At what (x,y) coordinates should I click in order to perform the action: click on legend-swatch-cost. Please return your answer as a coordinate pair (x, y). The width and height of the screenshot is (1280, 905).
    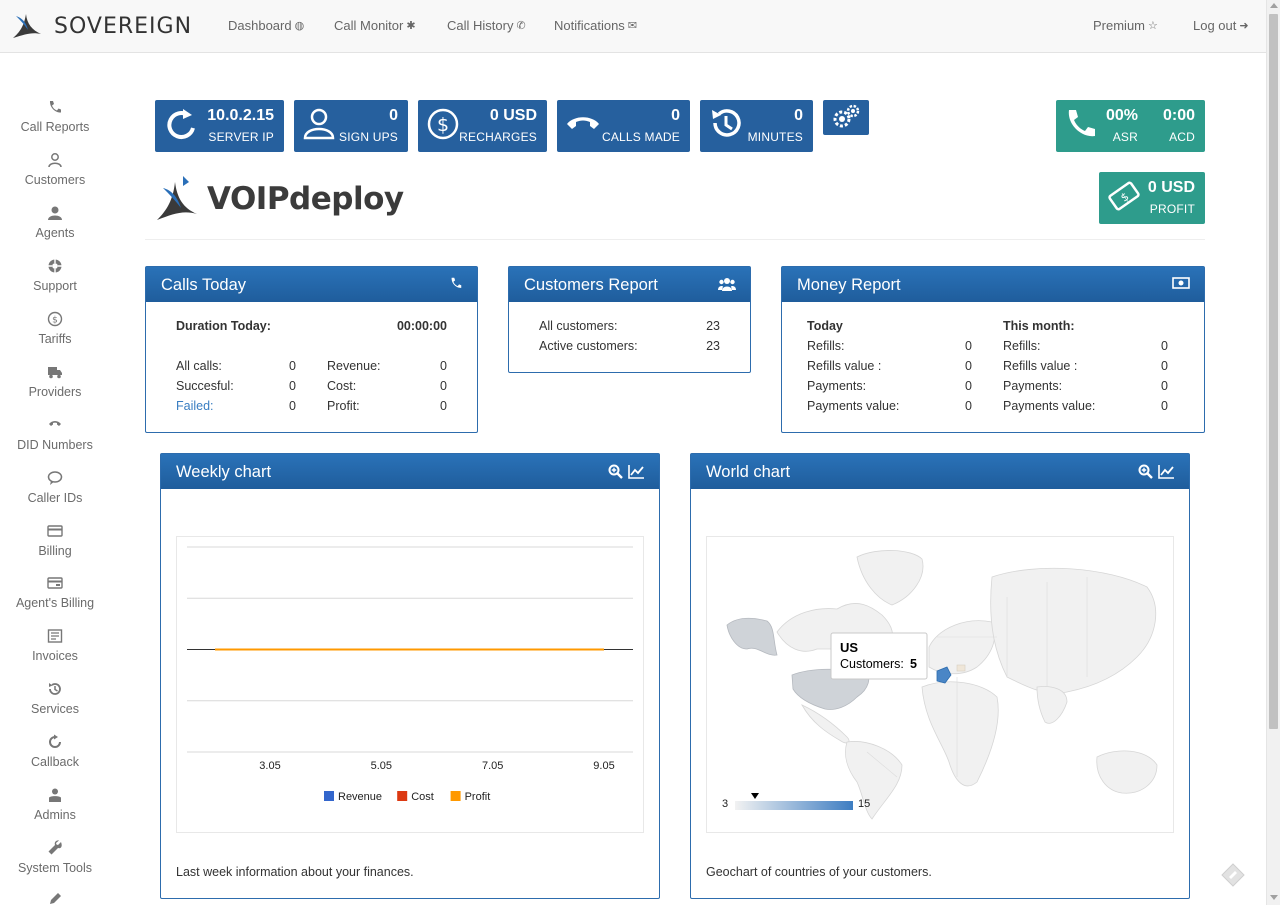
    Looking at the image, I should click on (402, 796).